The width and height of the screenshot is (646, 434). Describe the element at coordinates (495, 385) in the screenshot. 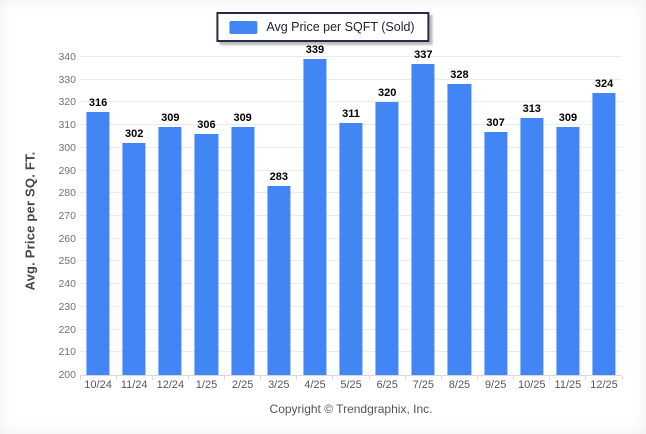

I see `x-tick-label: 9/25` at that location.